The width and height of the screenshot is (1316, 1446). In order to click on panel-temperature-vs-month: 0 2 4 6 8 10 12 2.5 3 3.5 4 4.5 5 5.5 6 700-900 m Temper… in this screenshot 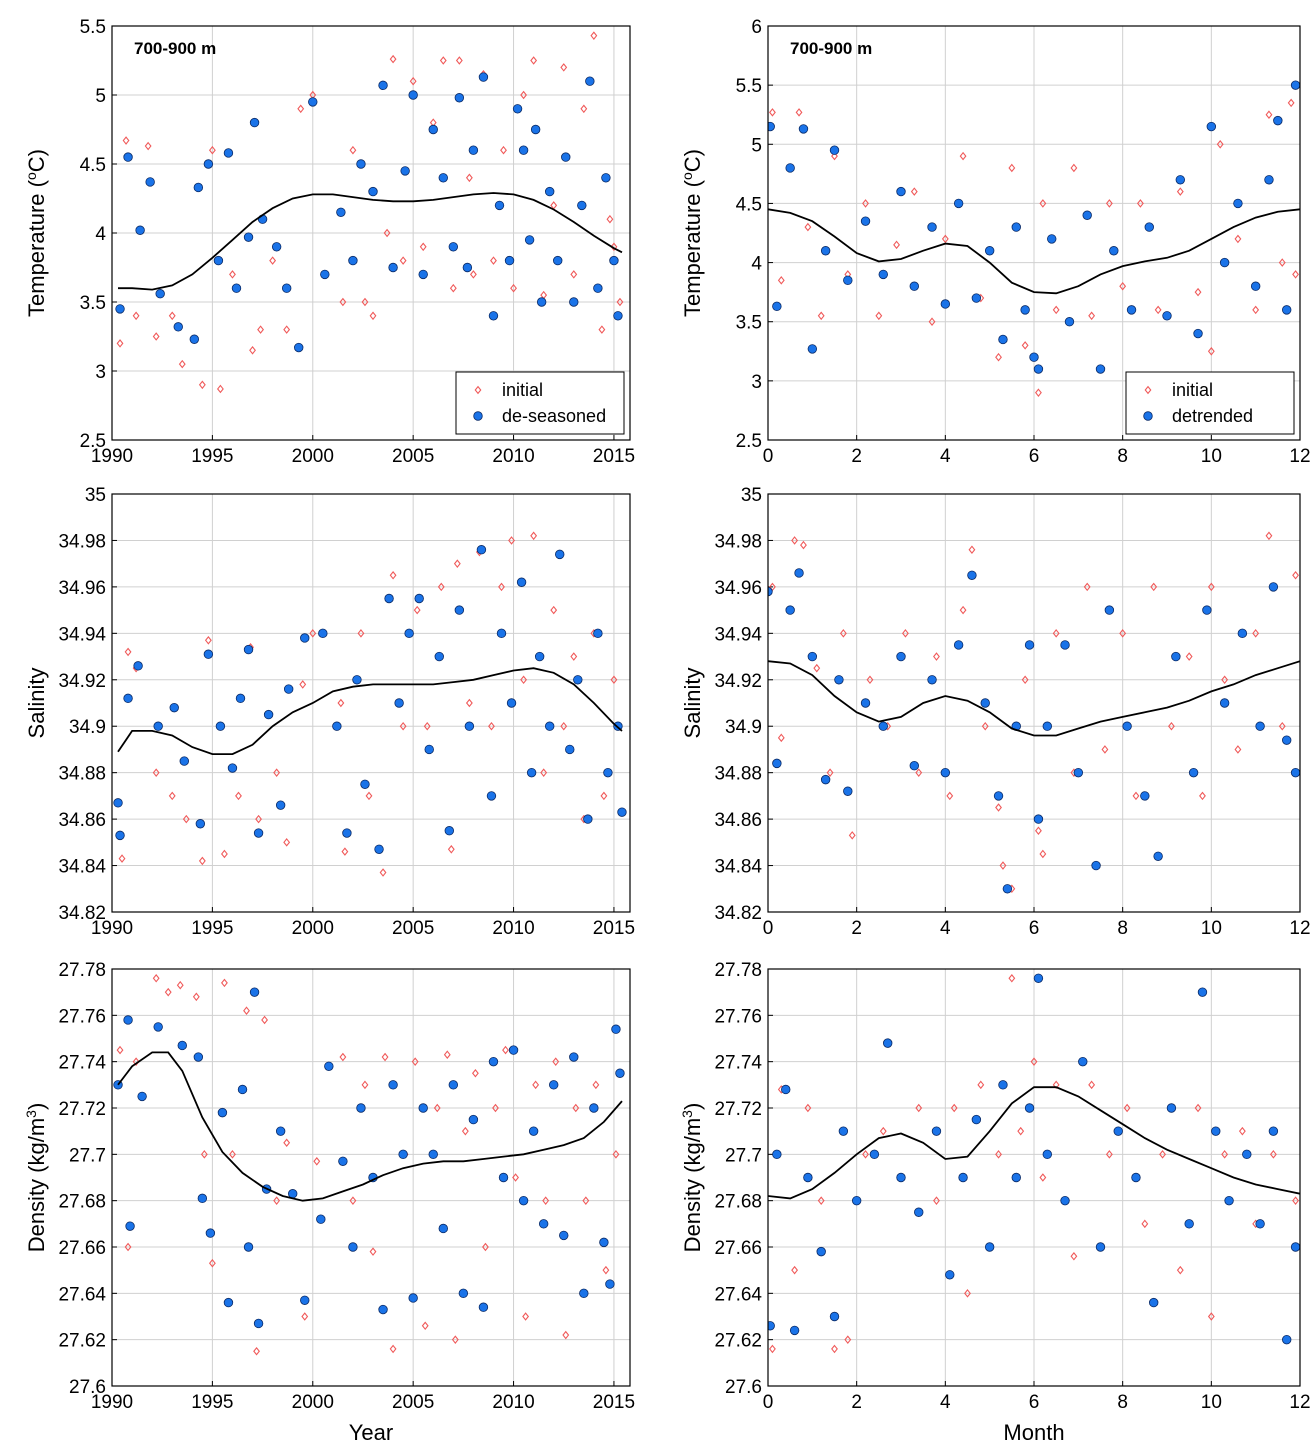, I will do `click(995, 242)`.